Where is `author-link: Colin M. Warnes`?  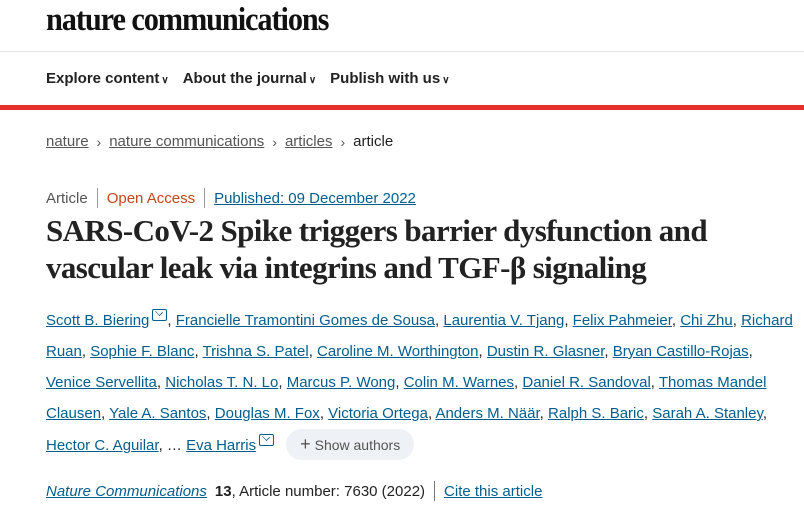
author-link: Colin M. Warnes is located at coordinates (459, 382).